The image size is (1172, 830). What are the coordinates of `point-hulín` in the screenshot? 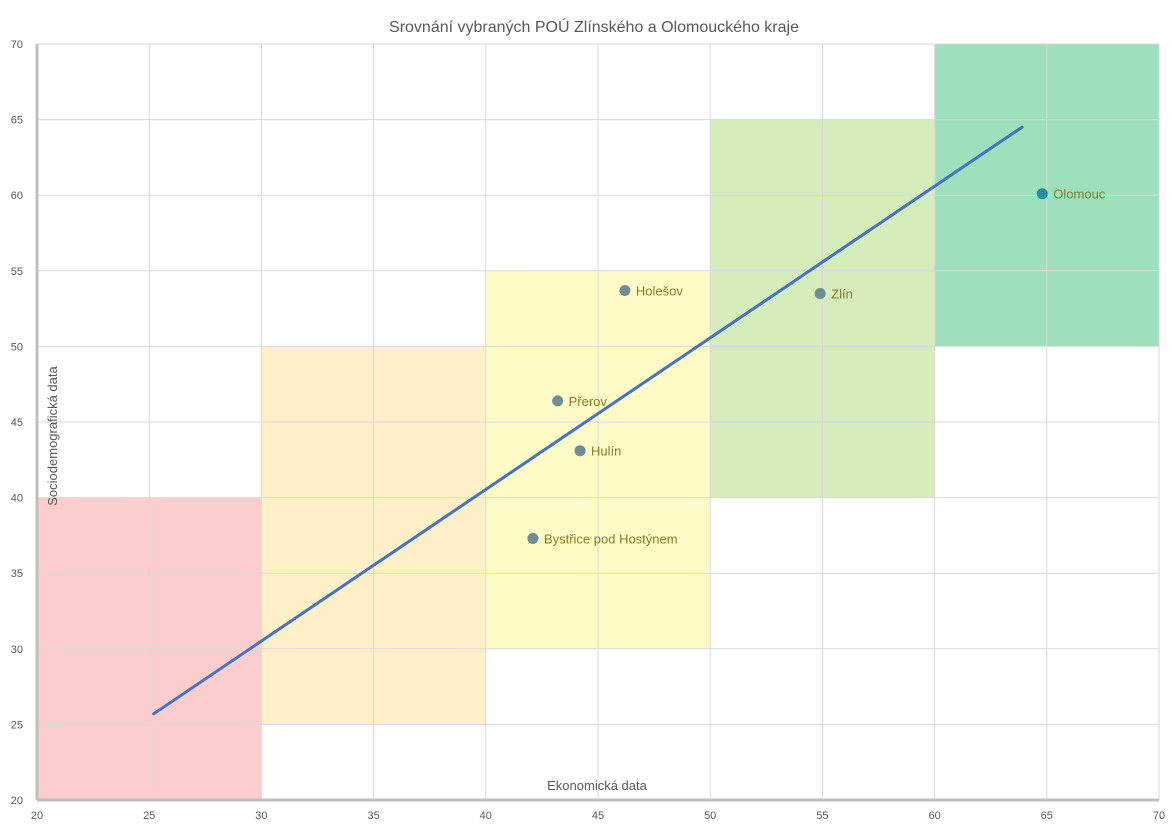 It's located at (580, 451).